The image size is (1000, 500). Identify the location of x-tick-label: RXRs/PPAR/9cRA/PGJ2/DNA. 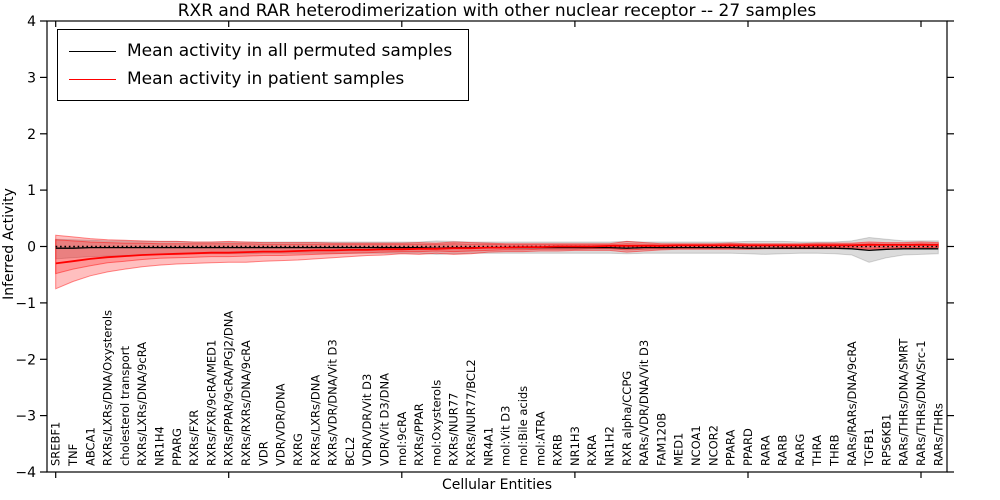
(229, 388).